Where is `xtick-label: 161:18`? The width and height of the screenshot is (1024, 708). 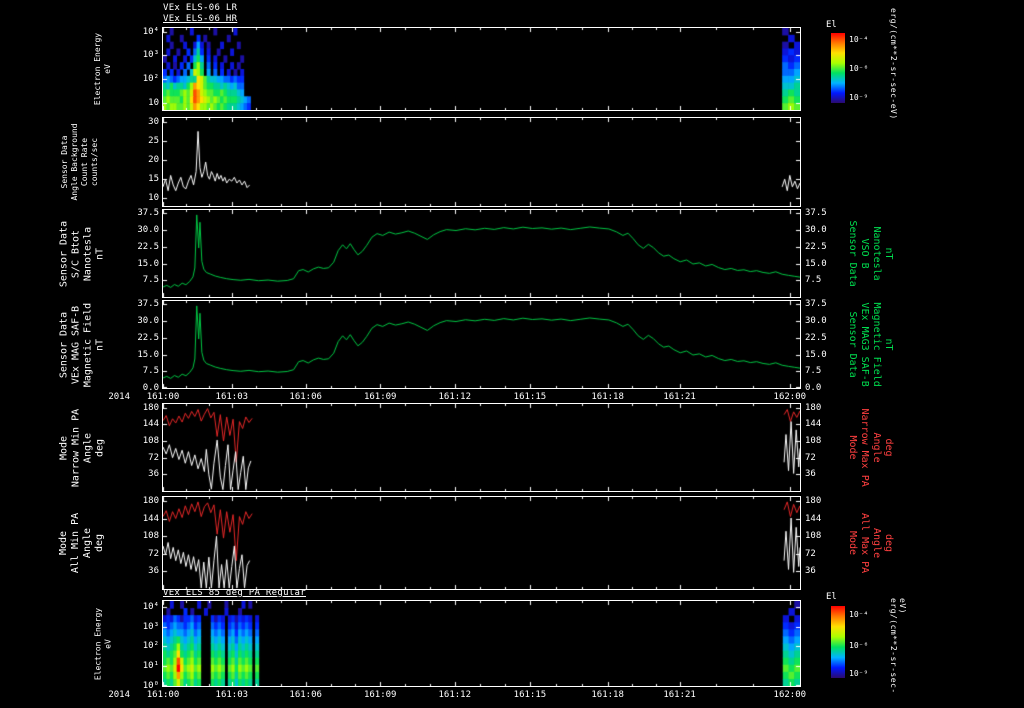
xtick-label: 161:18 is located at coordinates (607, 695).